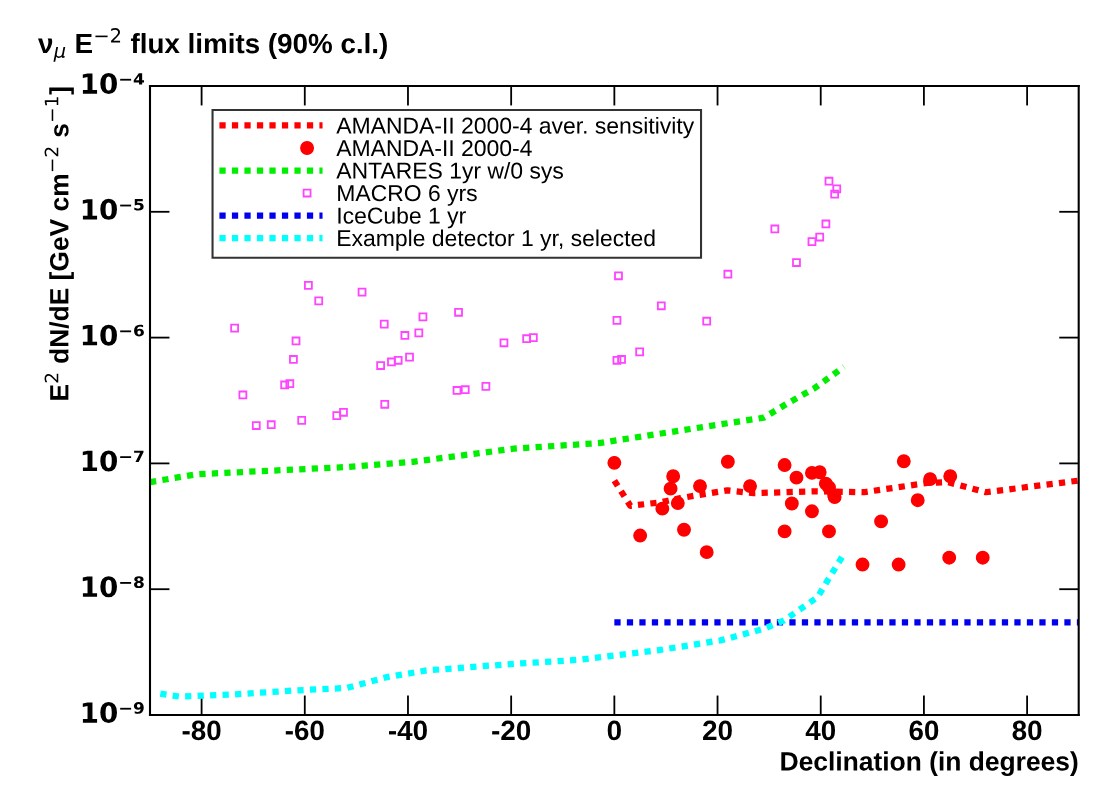  What do you see at coordinates (1027, 730) in the screenshot?
I see `x-tick-label: 80` at bounding box center [1027, 730].